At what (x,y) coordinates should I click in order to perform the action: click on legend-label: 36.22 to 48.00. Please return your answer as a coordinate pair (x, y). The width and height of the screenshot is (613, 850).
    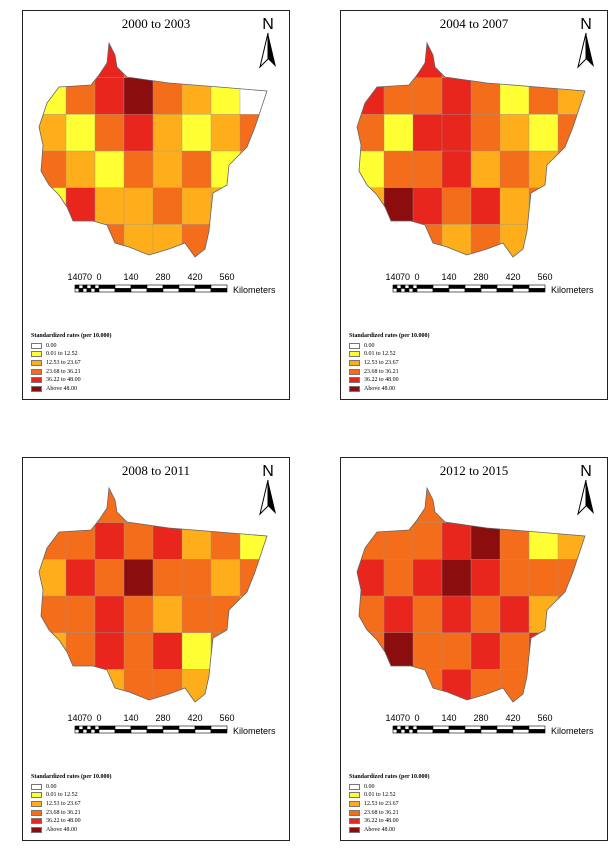
    Looking at the image, I should click on (381, 821).